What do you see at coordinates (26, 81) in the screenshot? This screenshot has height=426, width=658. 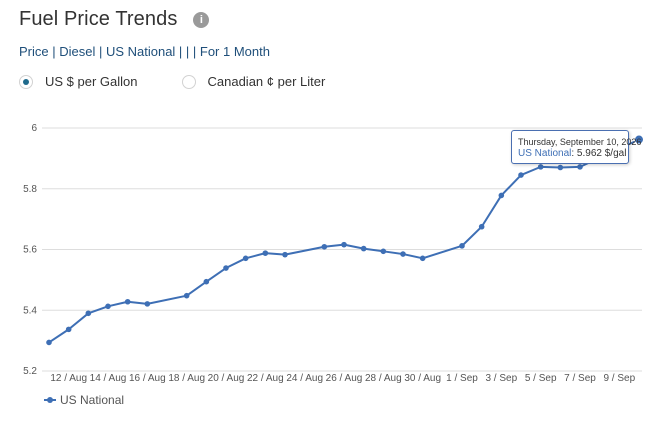 I see `radio-us-dollar-per-gallon` at bounding box center [26, 81].